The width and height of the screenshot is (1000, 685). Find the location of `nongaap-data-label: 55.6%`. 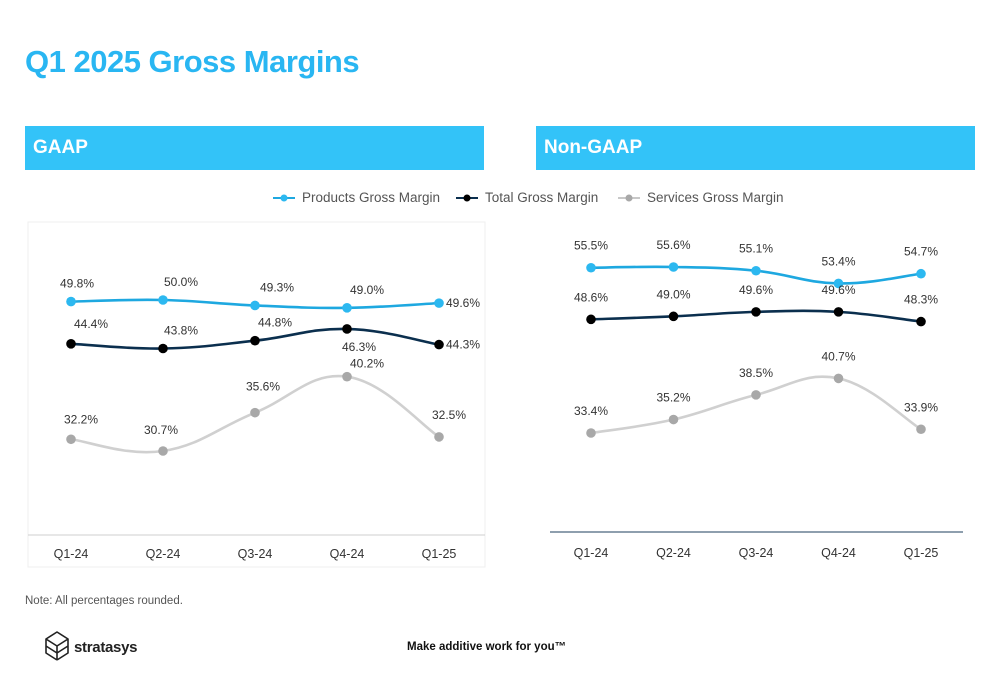

nongaap-data-label: 55.6% is located at coordinates (673, 245).